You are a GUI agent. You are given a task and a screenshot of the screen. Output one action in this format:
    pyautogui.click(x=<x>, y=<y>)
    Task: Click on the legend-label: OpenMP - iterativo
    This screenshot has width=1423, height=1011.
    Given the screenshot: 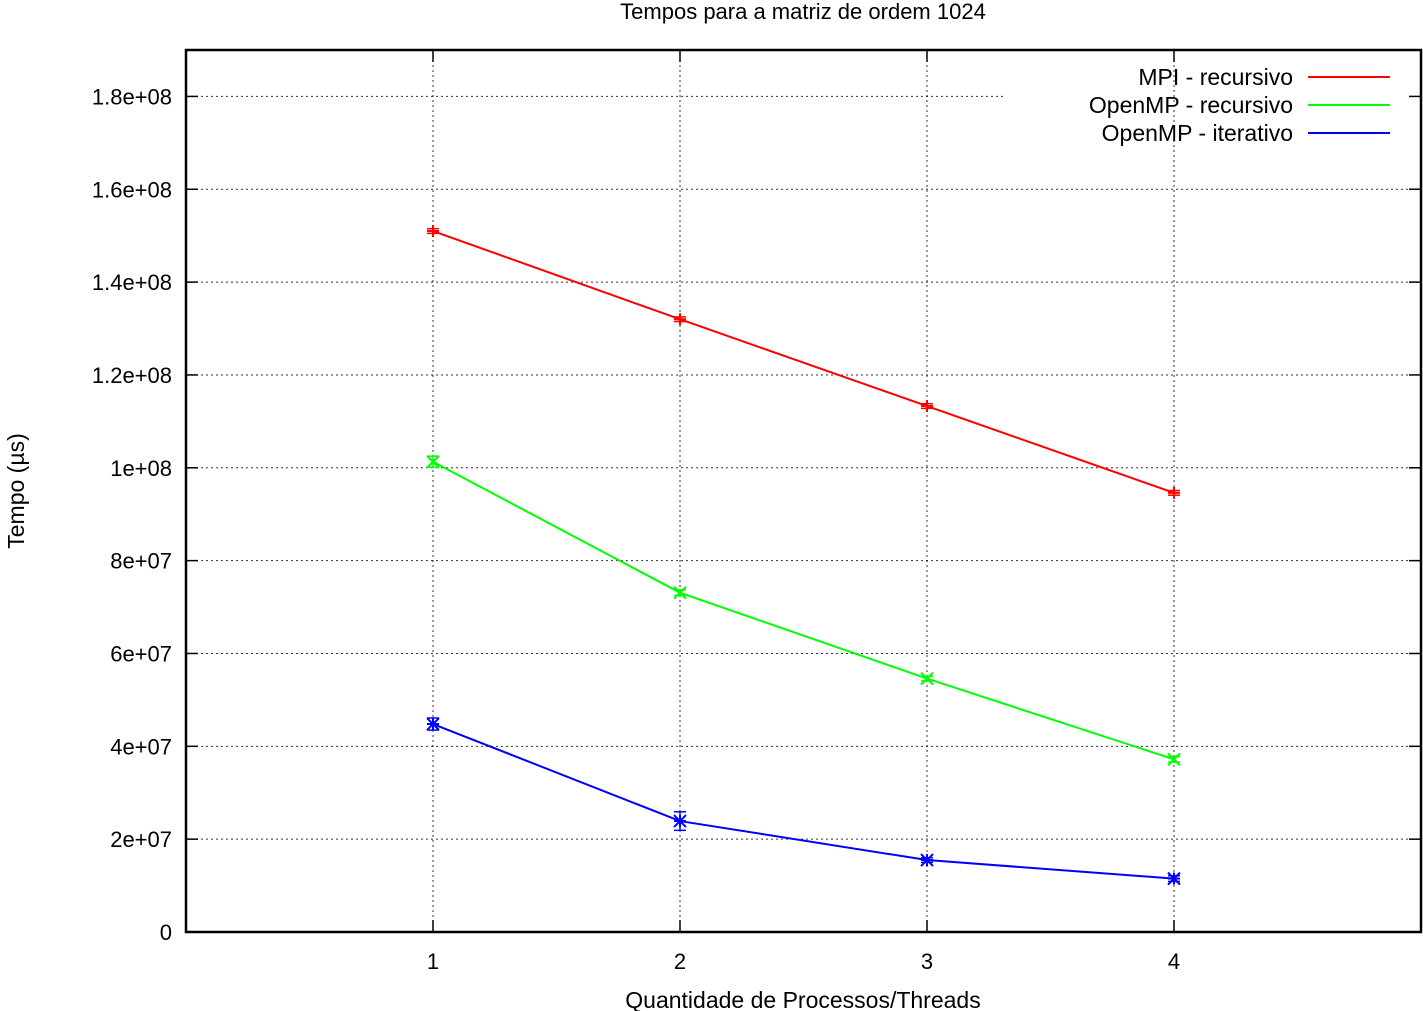 What is the action you would take?
    pyautogui.click(x=1197, y=133)
    